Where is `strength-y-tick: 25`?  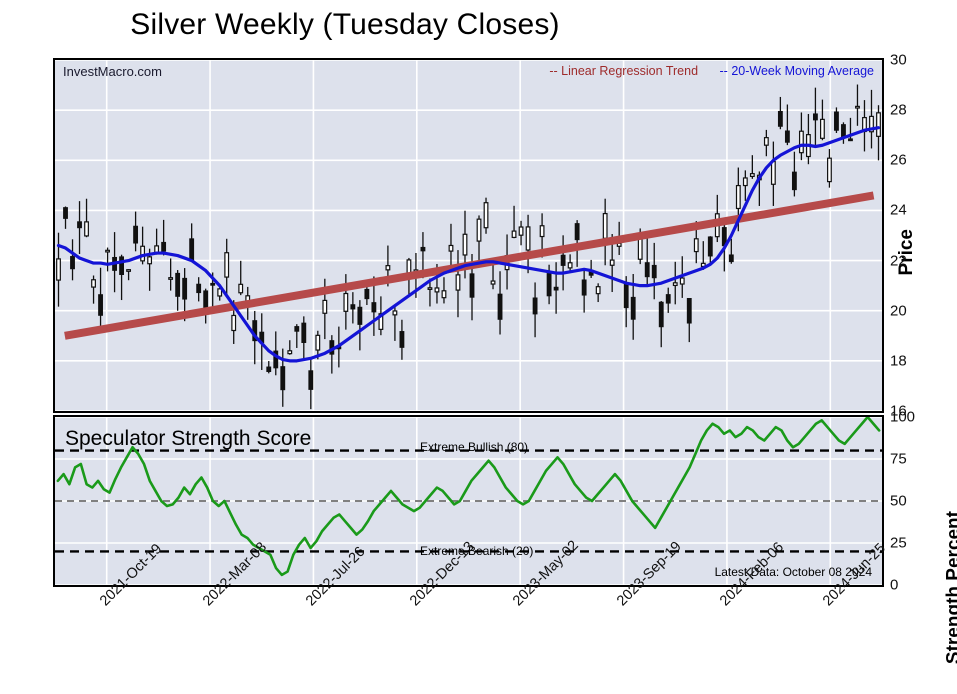 strength-y-tick: 25 is located at coordinates (898, 543).